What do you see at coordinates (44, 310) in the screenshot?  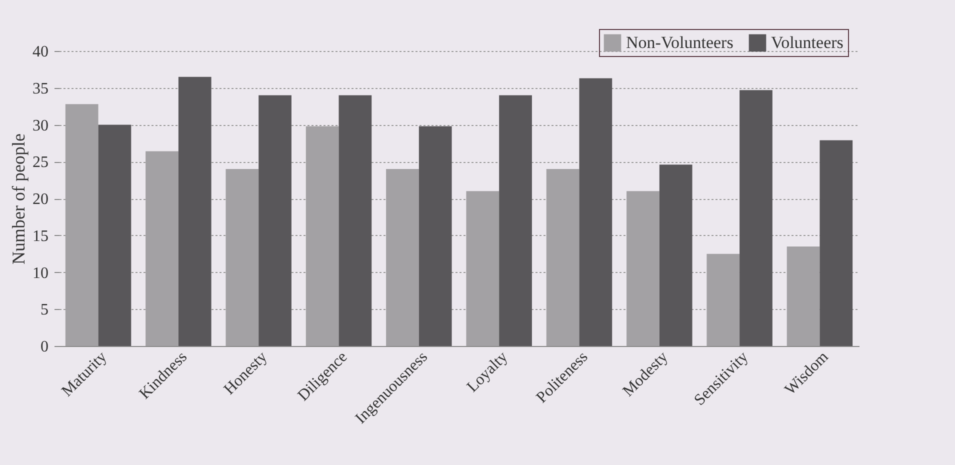 I see `y-tick-label: 5` at bounding box center [44, 310].